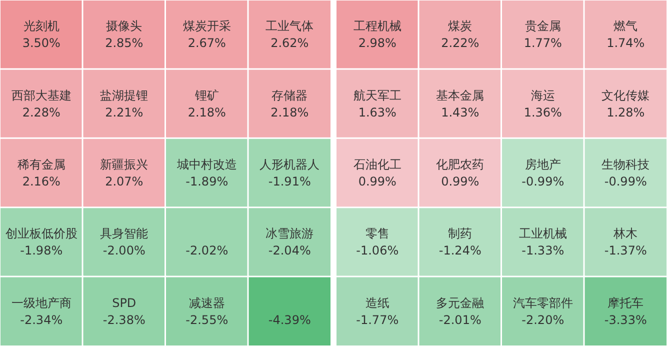 Image resolution: width=667 pixels, height=348 pixels. What do you see at coordinates (289, 181) in the screenshot?
I see `data-label: -1.91%` at bounding box center [289, 181].